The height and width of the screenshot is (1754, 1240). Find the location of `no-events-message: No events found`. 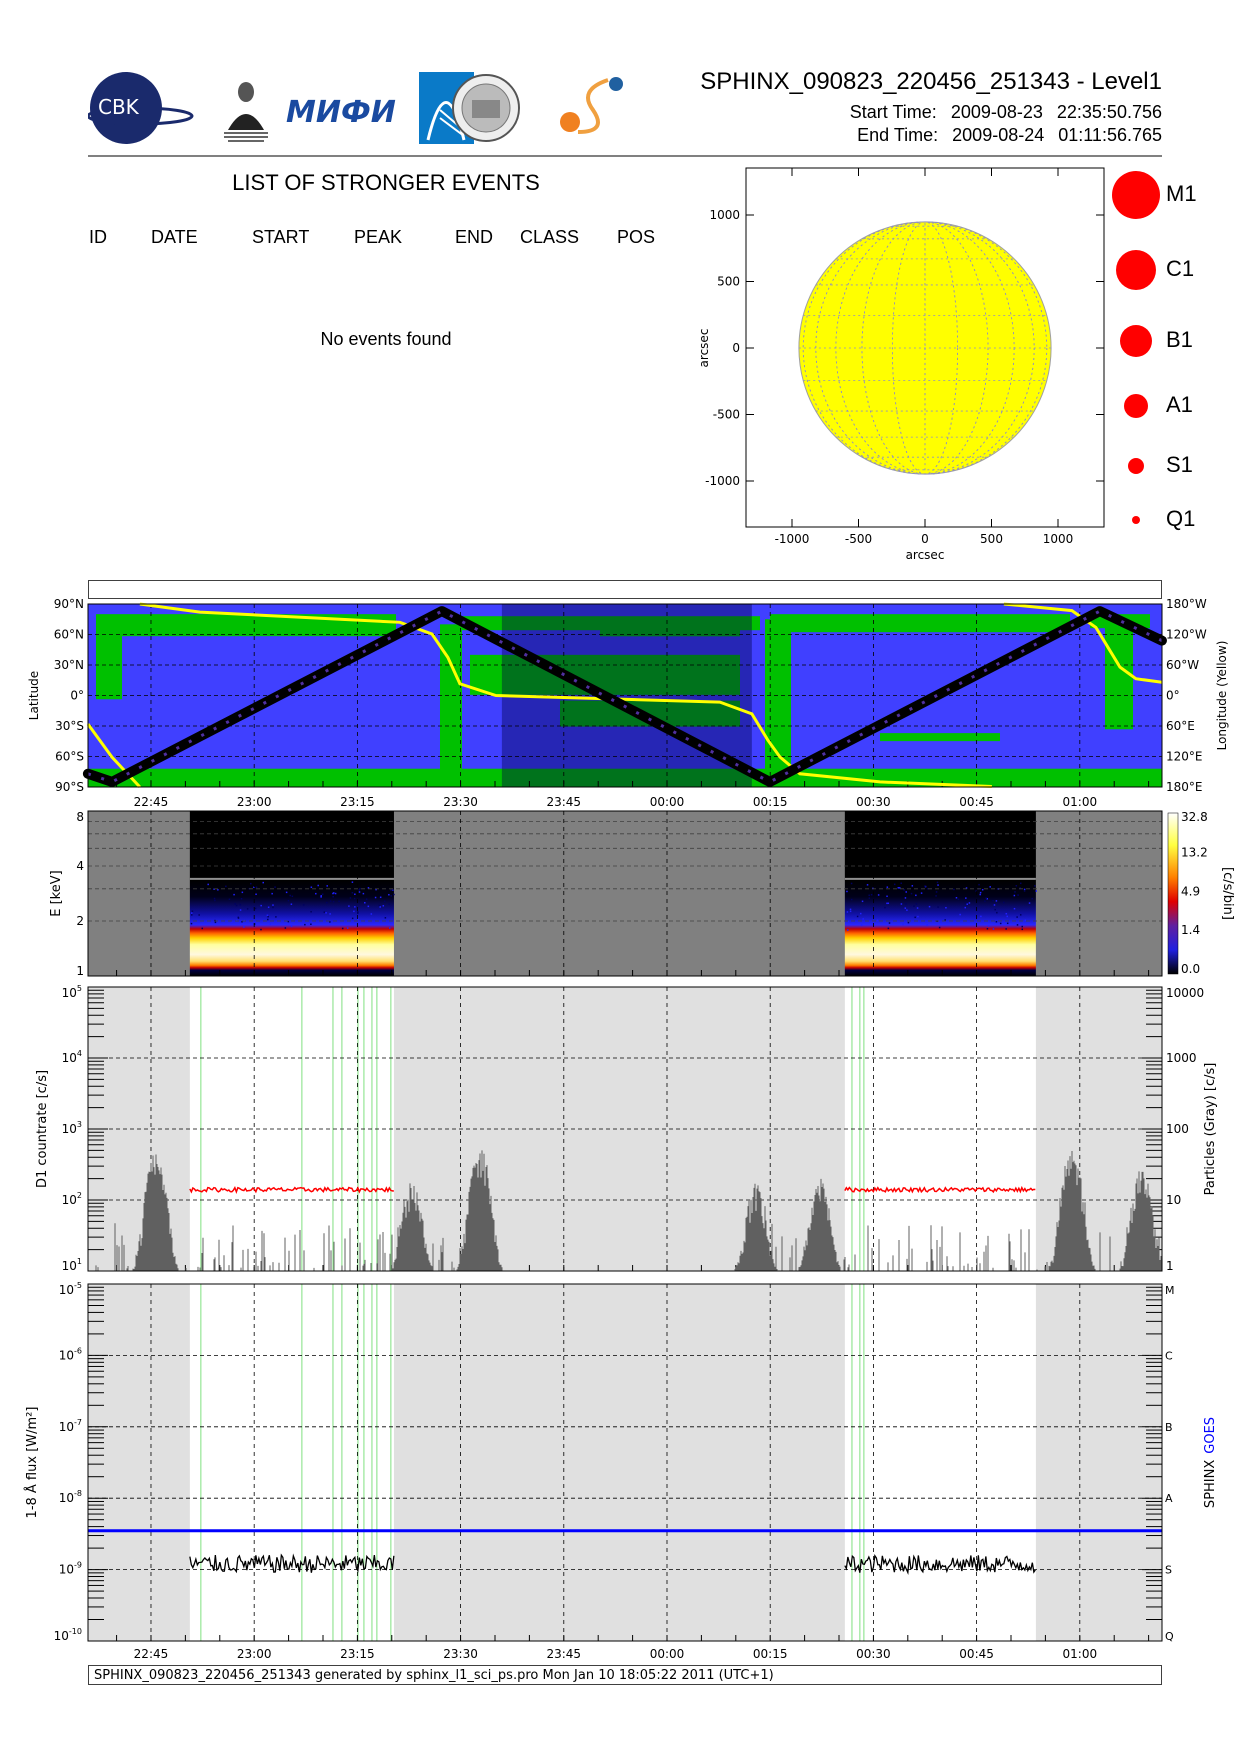

no-events-message: No events found is located at coordinates (386, 339).